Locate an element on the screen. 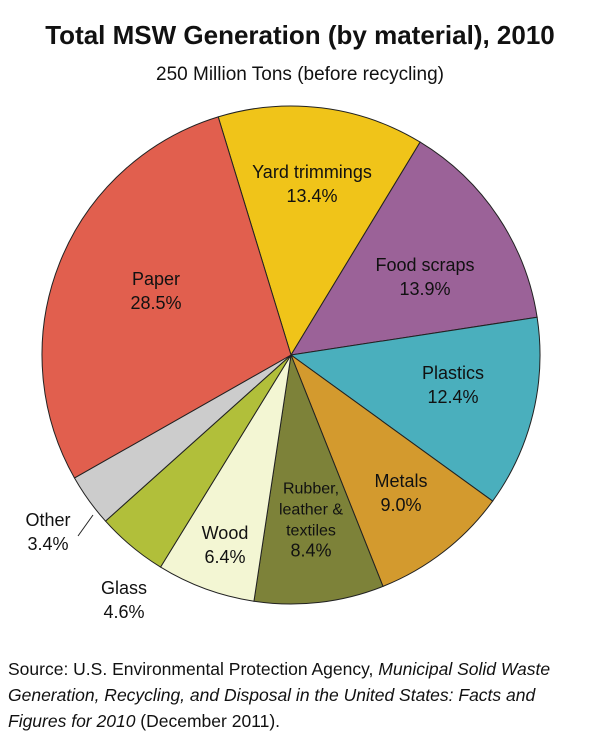  slice-label-yard-trimmings: Yard trimmings is located at coordinates (312, 172).